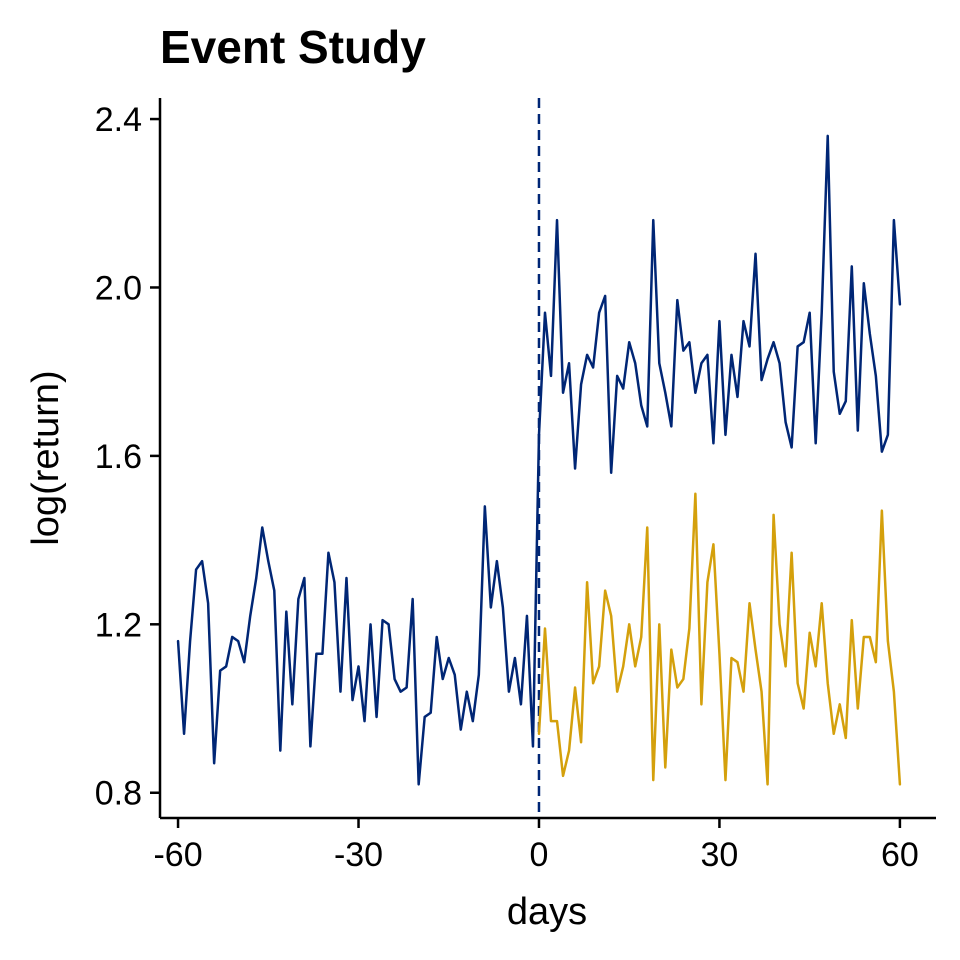 The width and height of the screenshot is (960, 960). Describe the element at coordinates (539, 855) in the screenshot. I see `x-tick-label: 0` at that location.